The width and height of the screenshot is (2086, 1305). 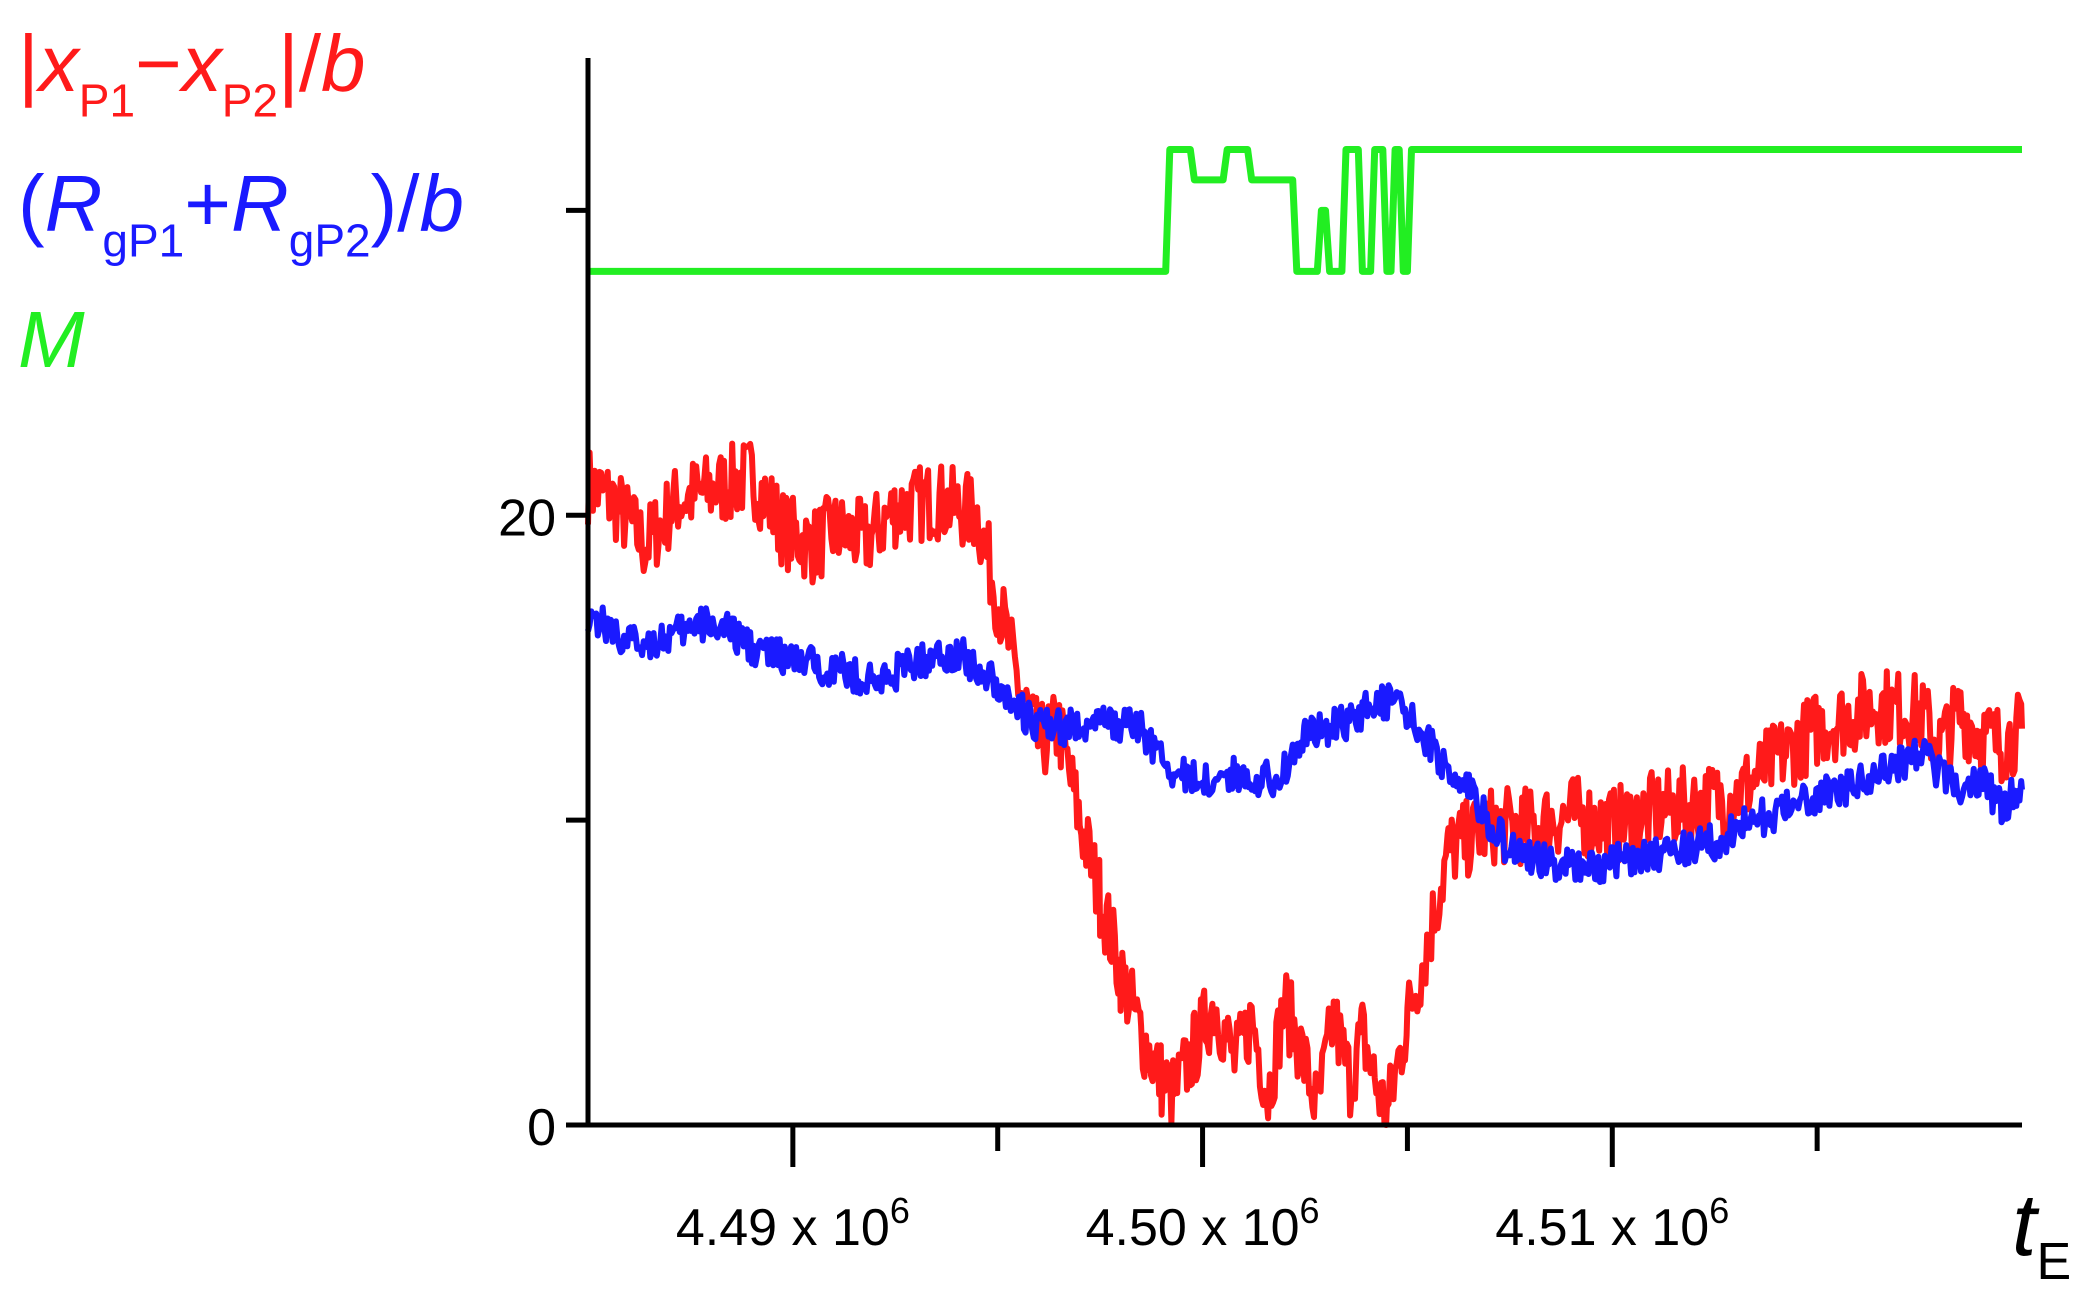 I want to click on x-tick-label: 4.50 x 10⁶, so click(x=1203, y=1223).